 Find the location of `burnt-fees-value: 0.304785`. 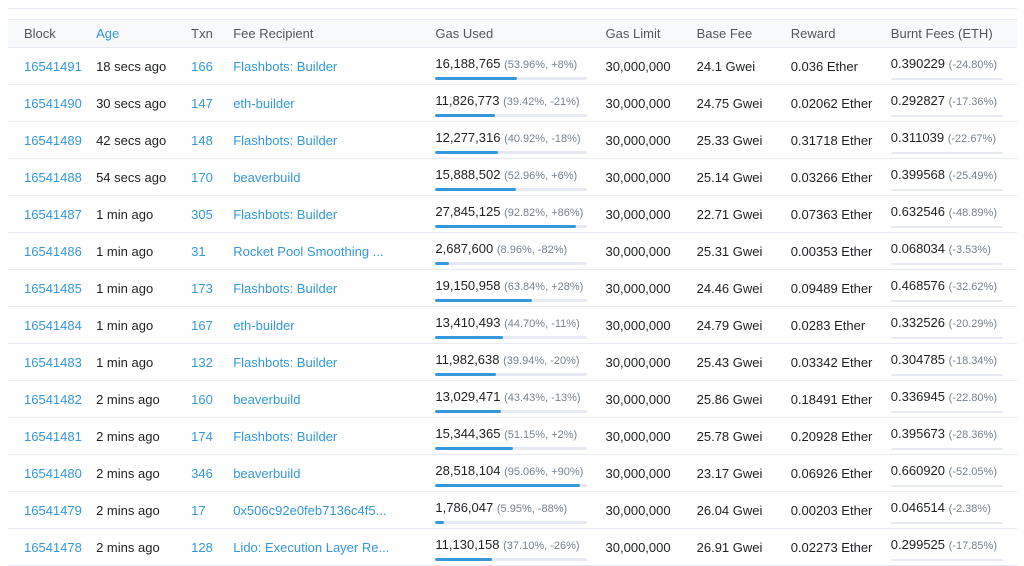

burnt-fees-value: 0.304785 is located at coordinates (918, 359).